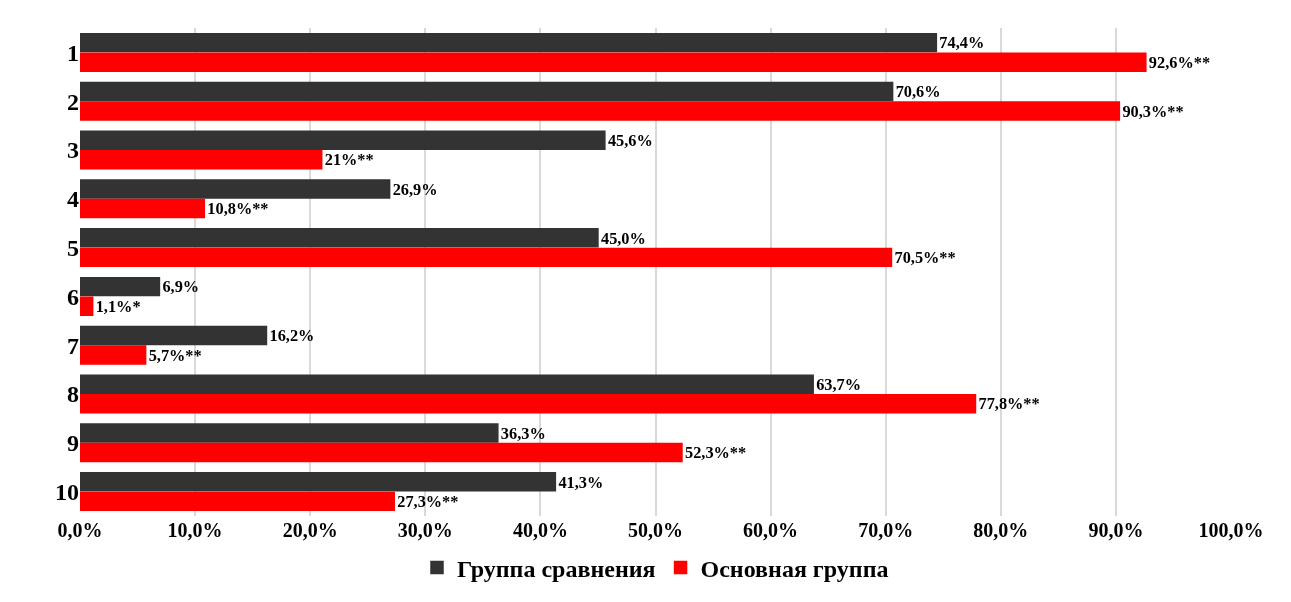 The height and width of the screenshot is (602, 1291). What do you see at coordinates (771, 530) in the screenshot?
I see `x-tick-label: 60,0%` at bounding box center [771, 530].